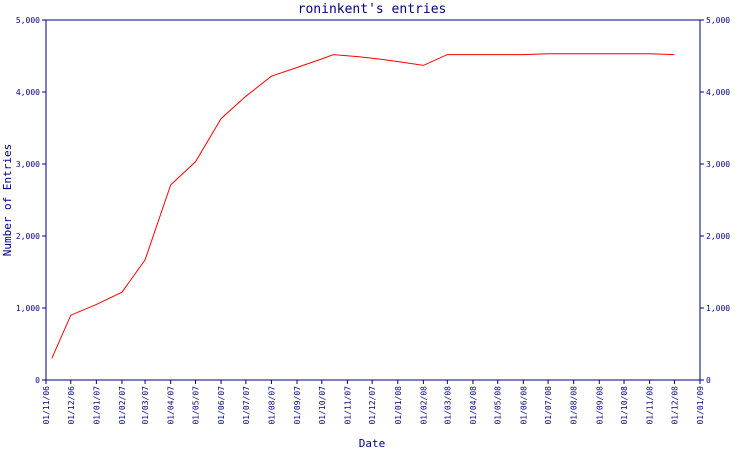  Describe the element at coordinates (372, 405) in the screenshot. I see `x-tick-label: 01/12/07` at that location.